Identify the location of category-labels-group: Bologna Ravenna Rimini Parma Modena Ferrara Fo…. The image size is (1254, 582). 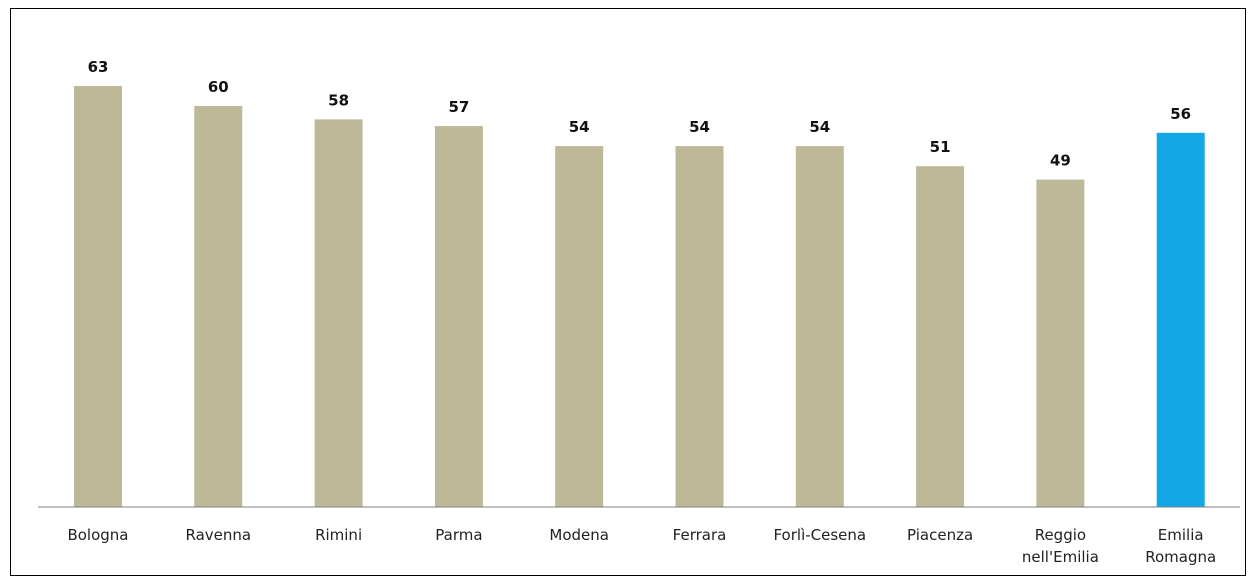
(641, 546).